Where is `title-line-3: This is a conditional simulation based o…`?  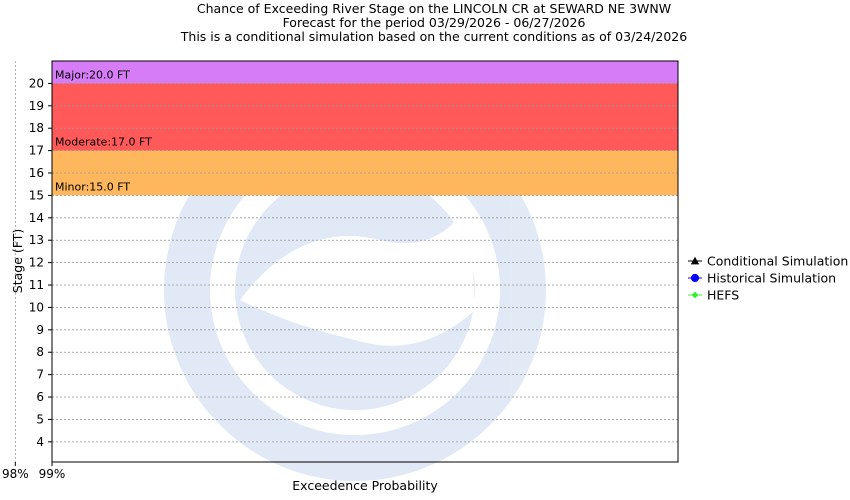
title-line-3: This is a conditional simulation based o… is located at coordinates (433, 36).